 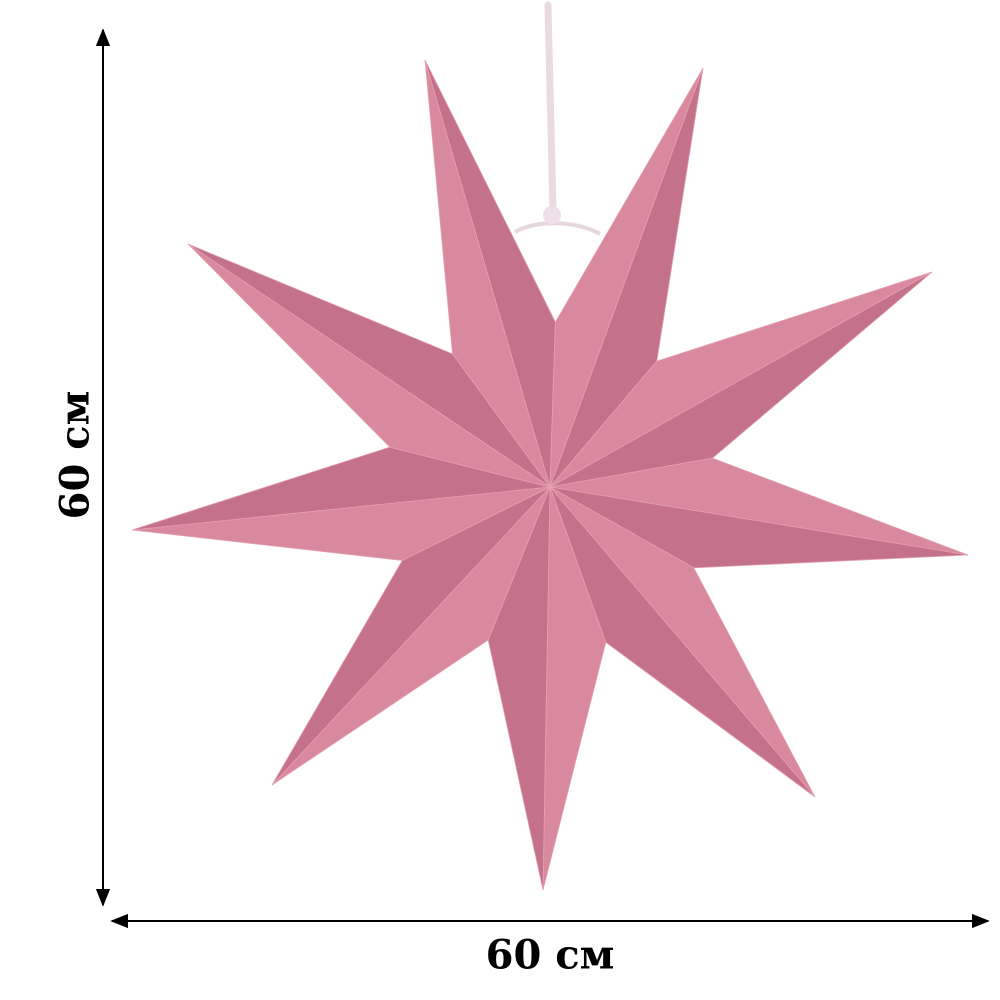 I want to click on hanging-cord, so click(x=557, y=118).